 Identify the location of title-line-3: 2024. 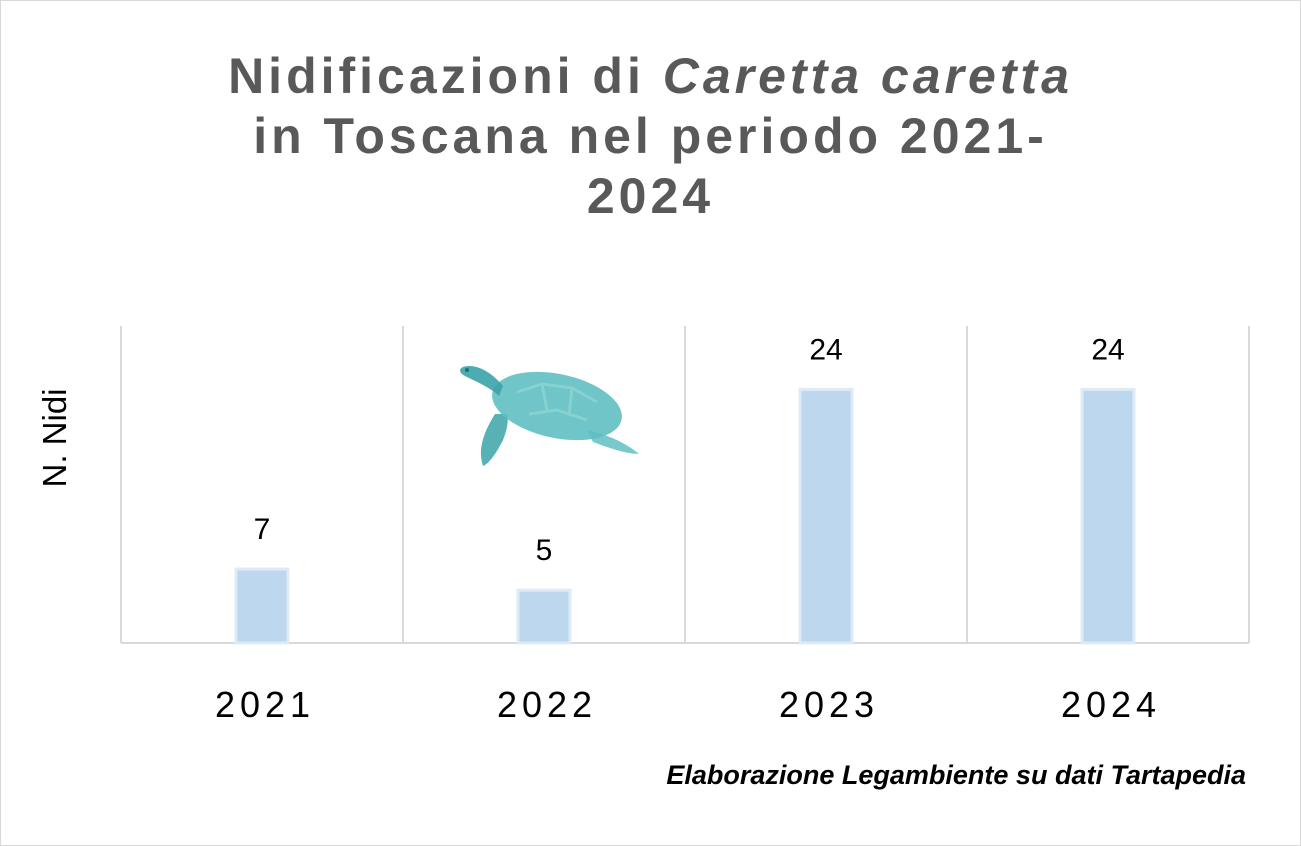
(650, 196).